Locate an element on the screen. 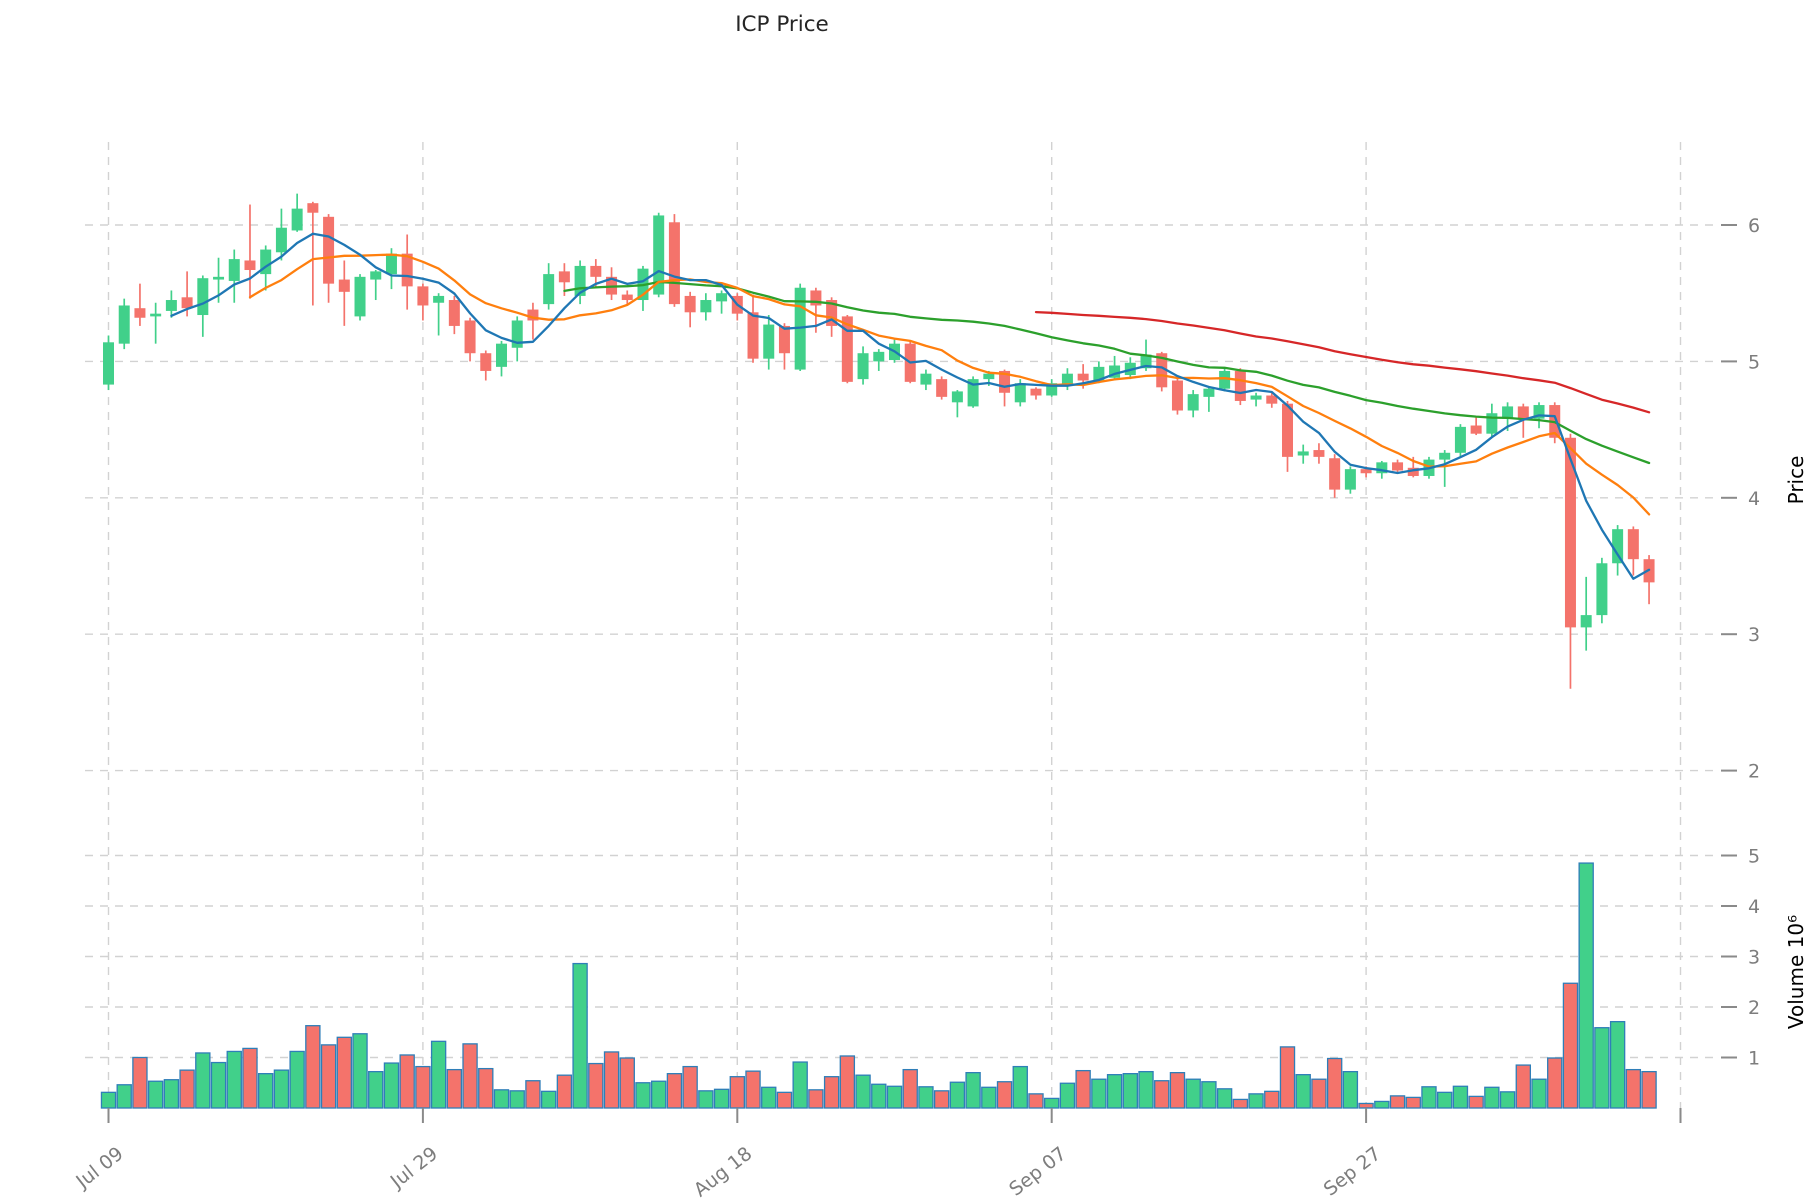  date-tick-label: Jul 29 is located at coordinates (414, 1168).